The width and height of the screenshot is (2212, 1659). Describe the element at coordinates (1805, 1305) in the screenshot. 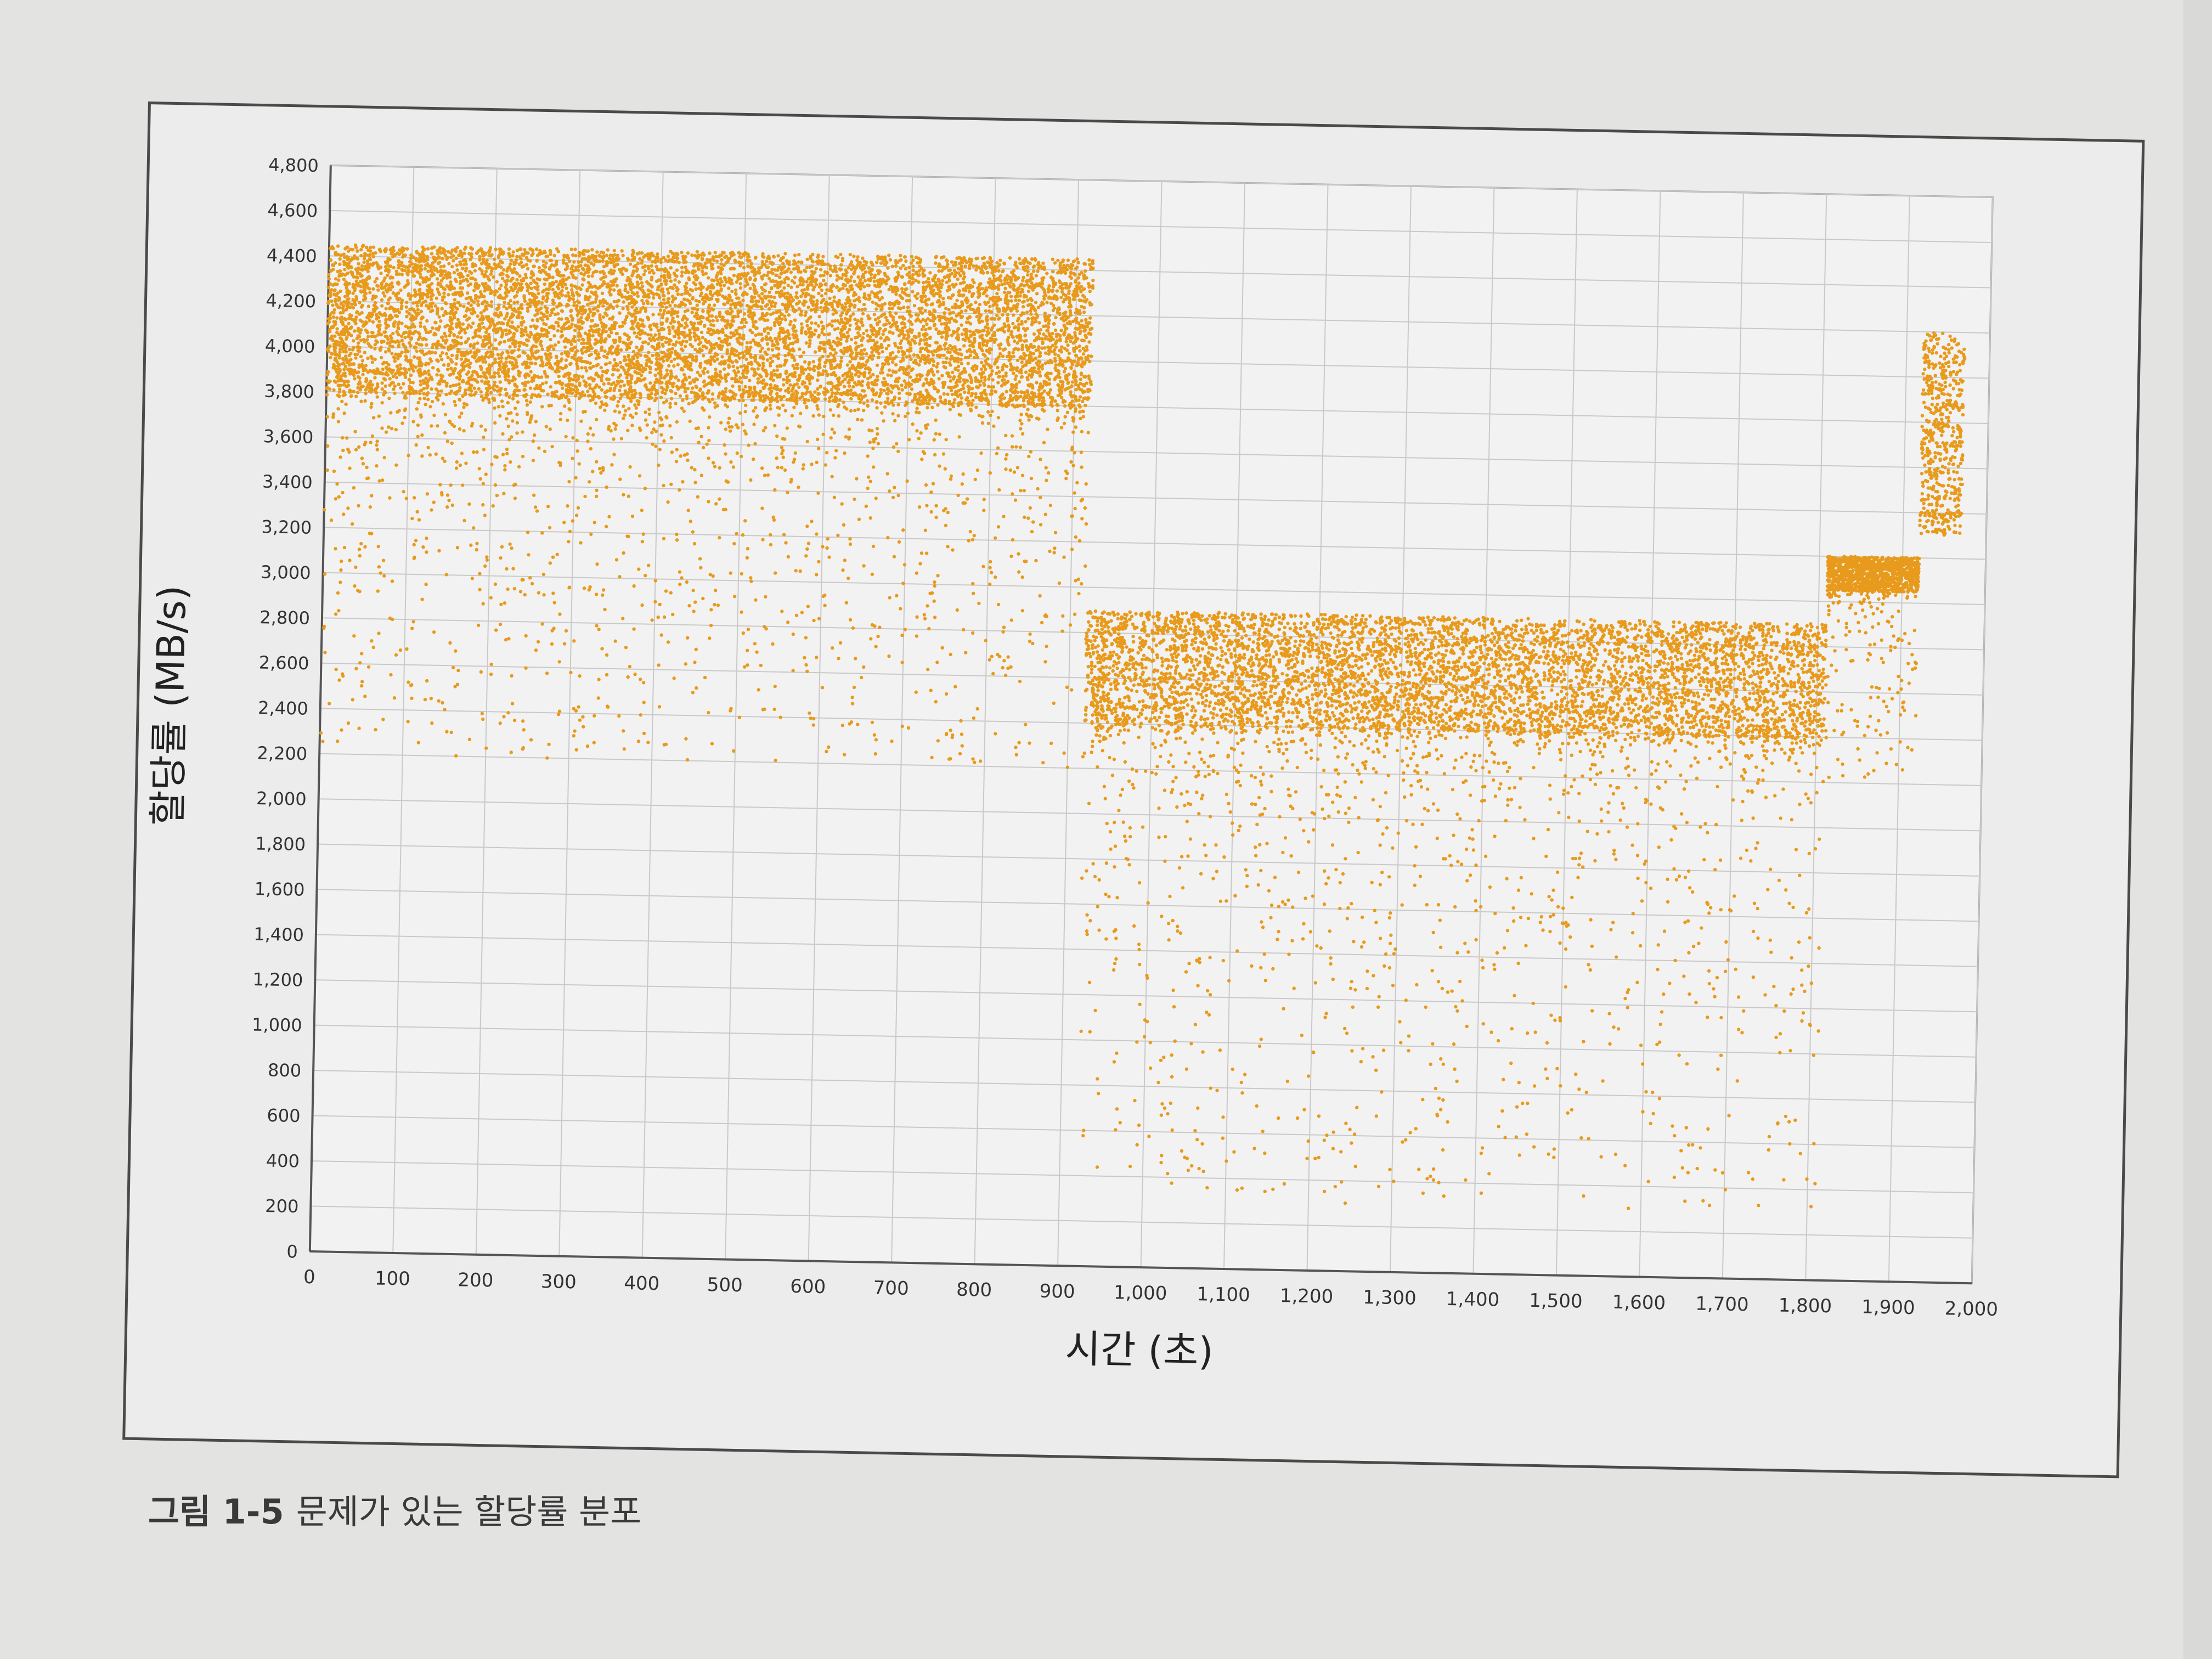

I see `x-tick-label: 1,800` at that location.